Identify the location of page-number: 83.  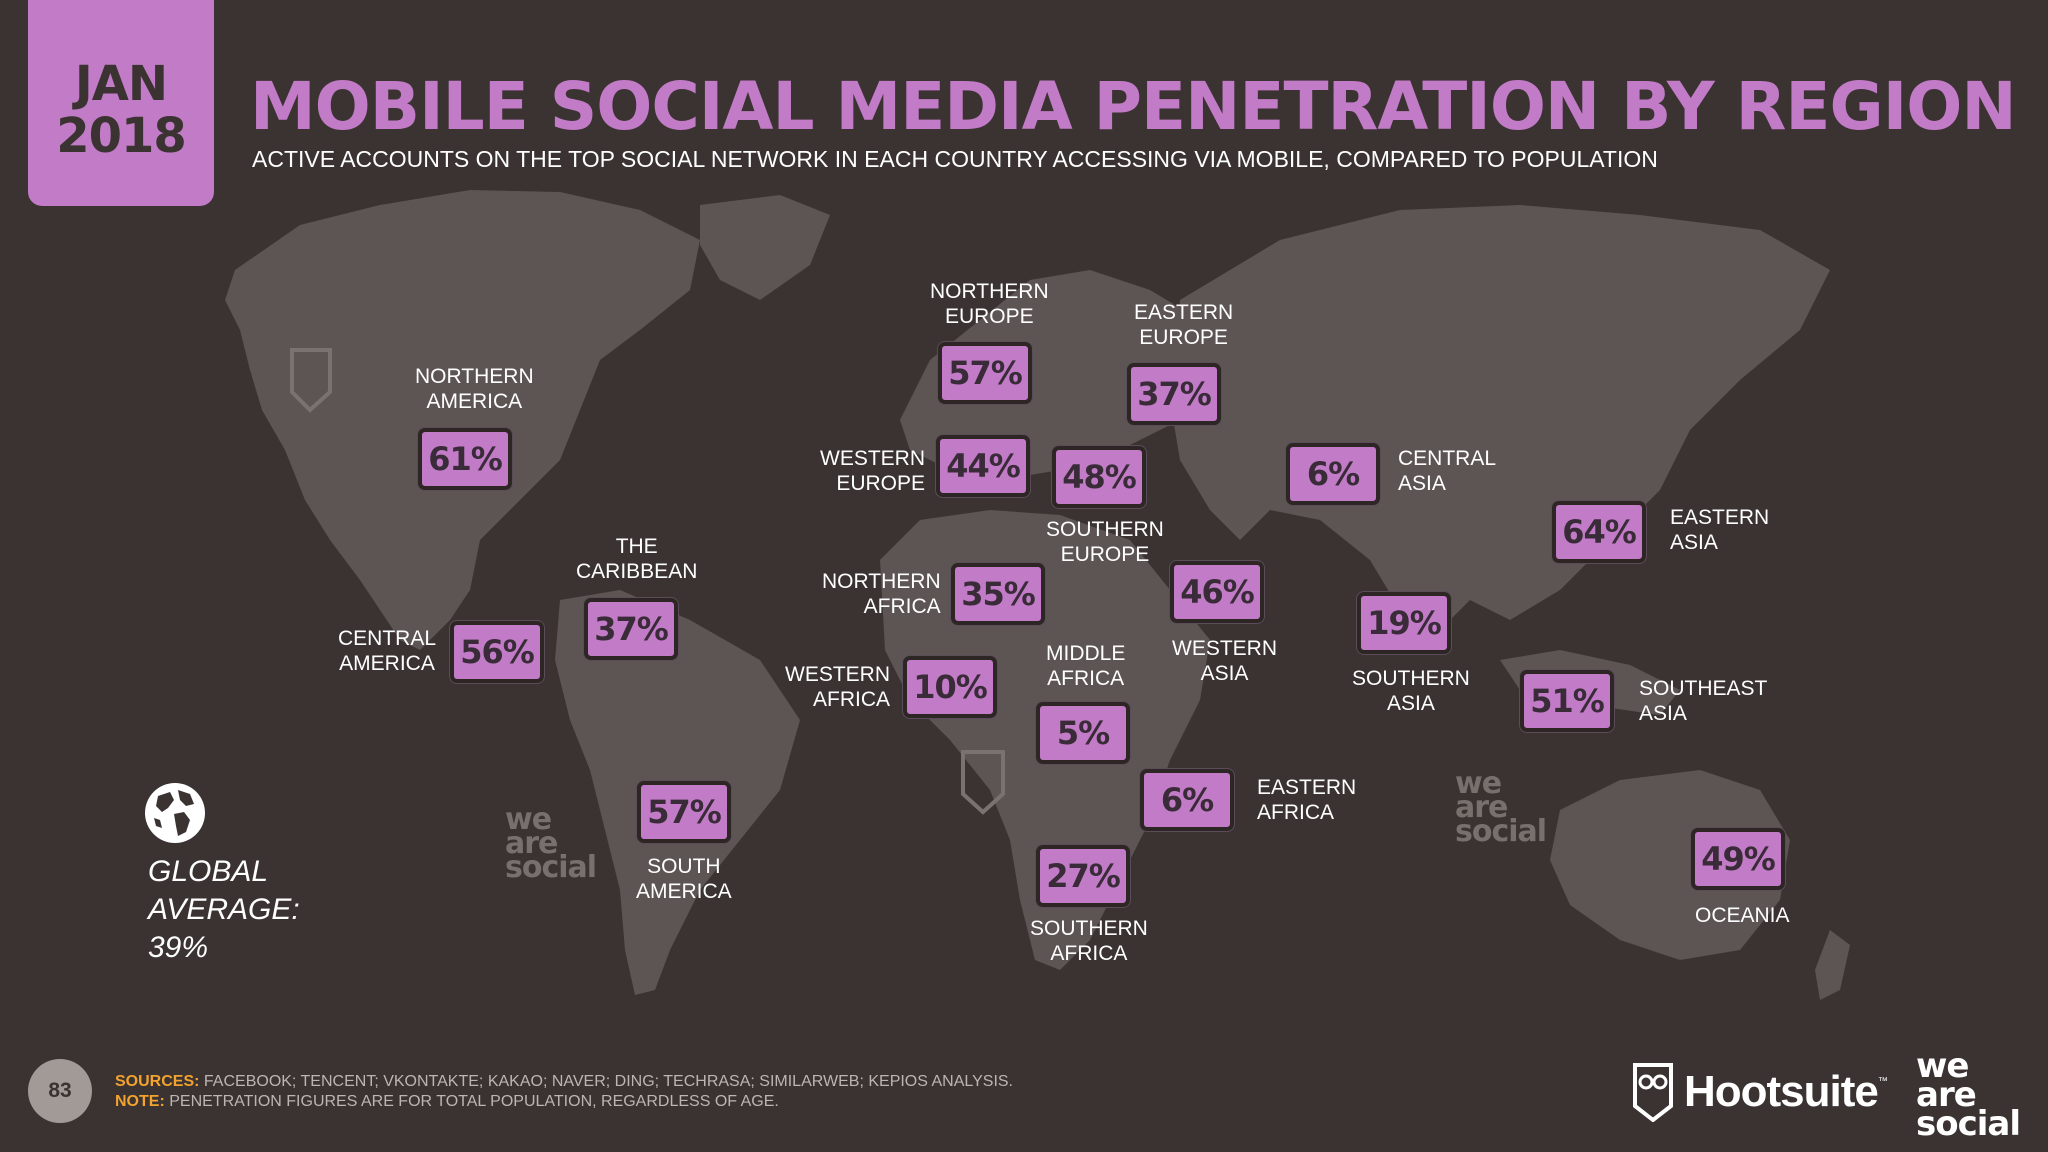
(60, 1091).